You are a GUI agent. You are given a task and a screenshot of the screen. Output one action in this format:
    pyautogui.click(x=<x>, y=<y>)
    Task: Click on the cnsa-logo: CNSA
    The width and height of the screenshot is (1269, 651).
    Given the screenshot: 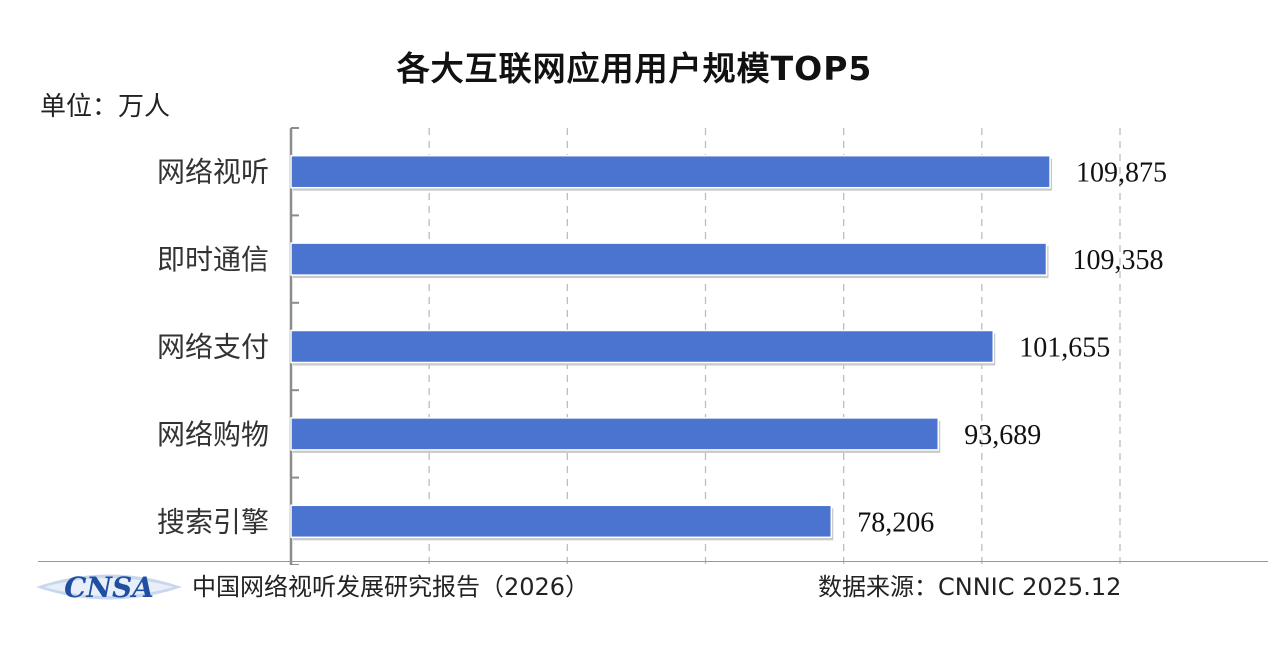 What is the action you would take?
    pyautogui.click(x=109, y=587)
    